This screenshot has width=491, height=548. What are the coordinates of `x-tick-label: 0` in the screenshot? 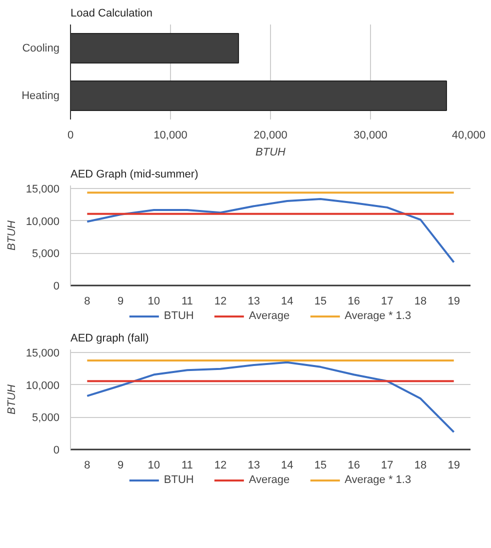 It's located at (70, 136).